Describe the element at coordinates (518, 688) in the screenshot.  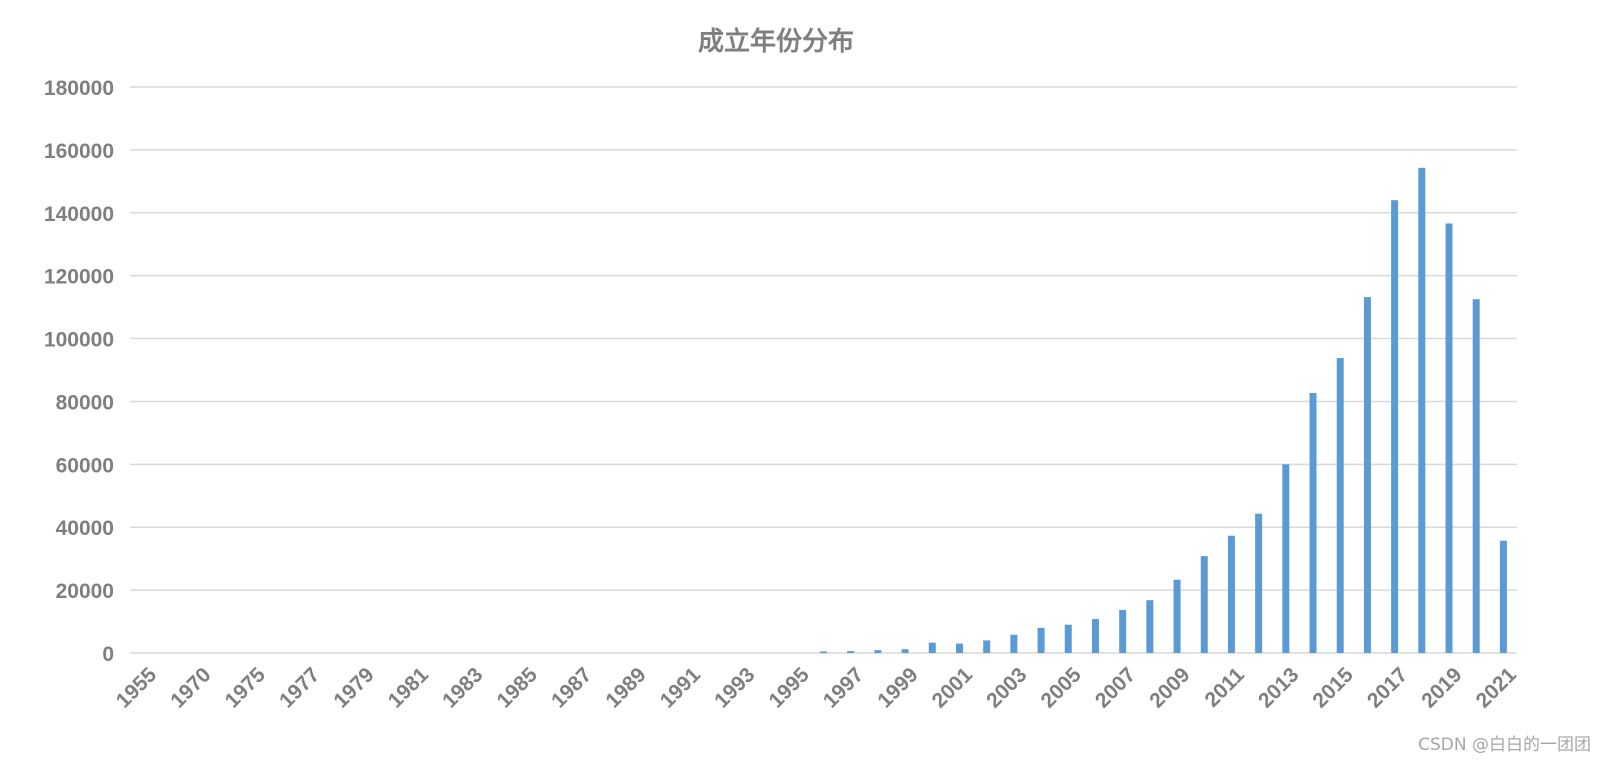
I see `x-tick-label: 1985` at that location.